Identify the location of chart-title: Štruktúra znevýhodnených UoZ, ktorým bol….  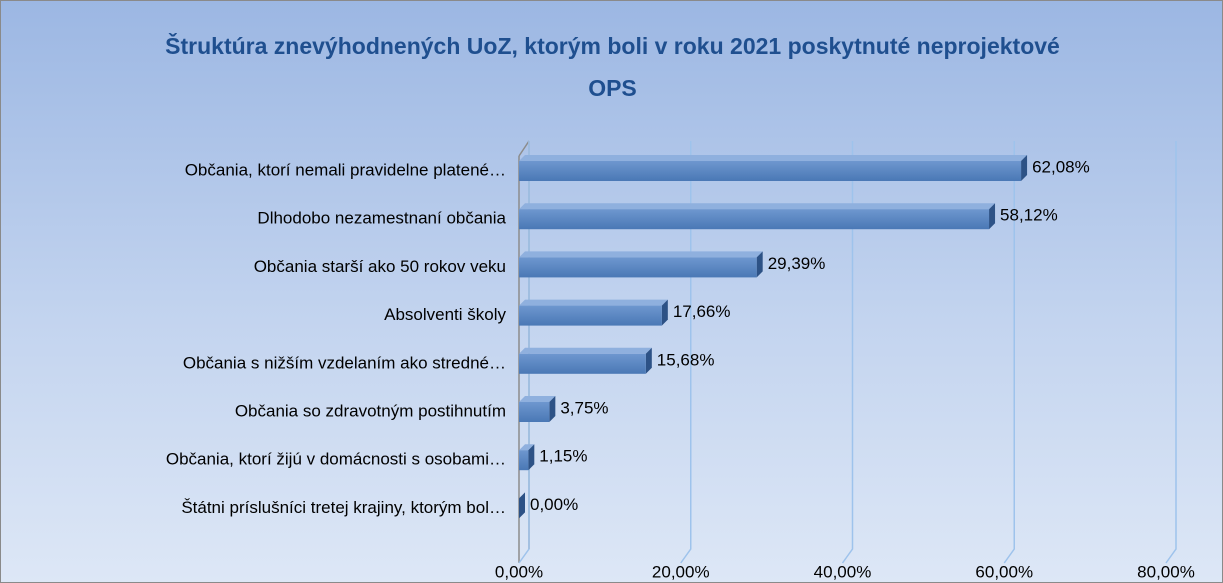
(612, 67).